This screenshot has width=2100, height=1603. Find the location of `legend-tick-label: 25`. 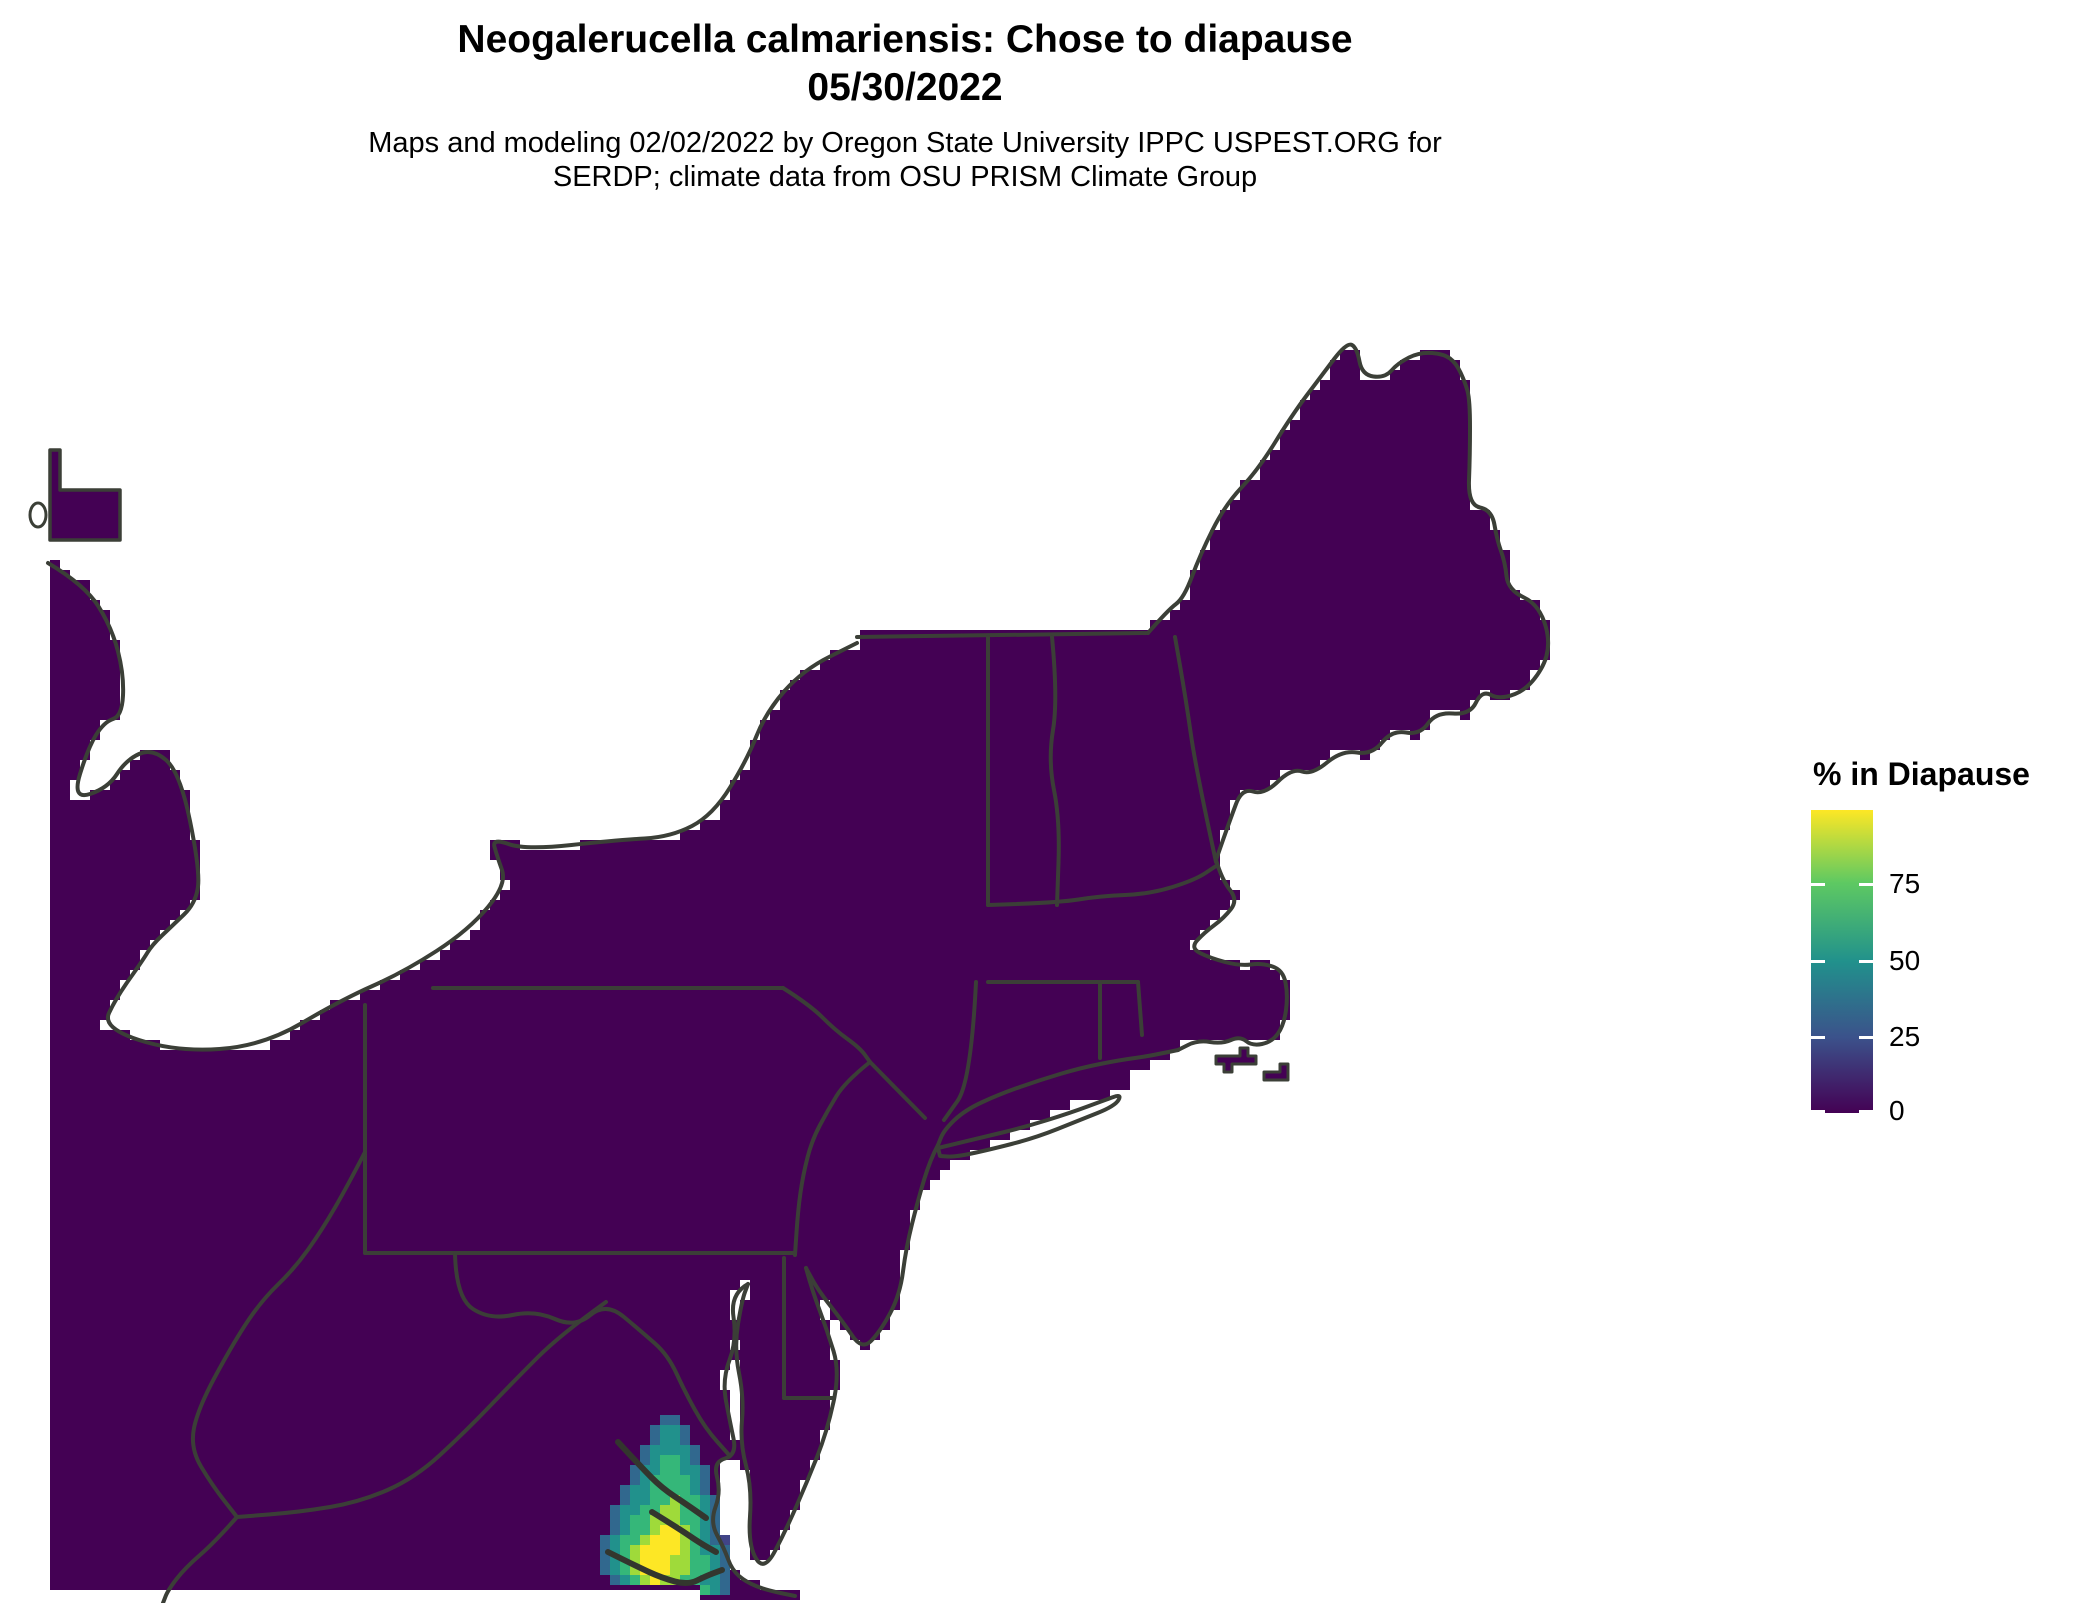

legend-tick-label: 25 is located at coordinates (1905, 1037).